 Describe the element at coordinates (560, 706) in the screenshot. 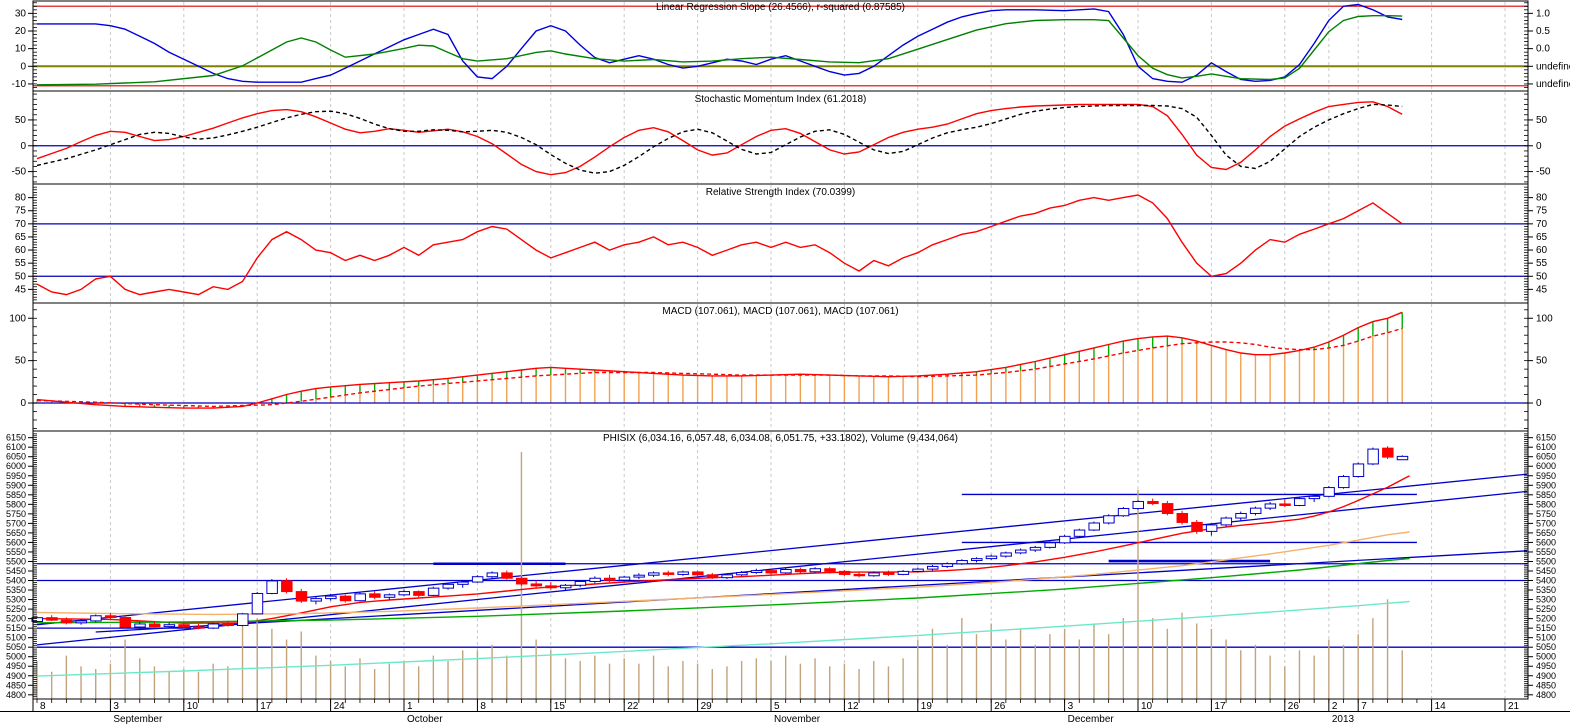

I see `x-day-label: 15` at that location.